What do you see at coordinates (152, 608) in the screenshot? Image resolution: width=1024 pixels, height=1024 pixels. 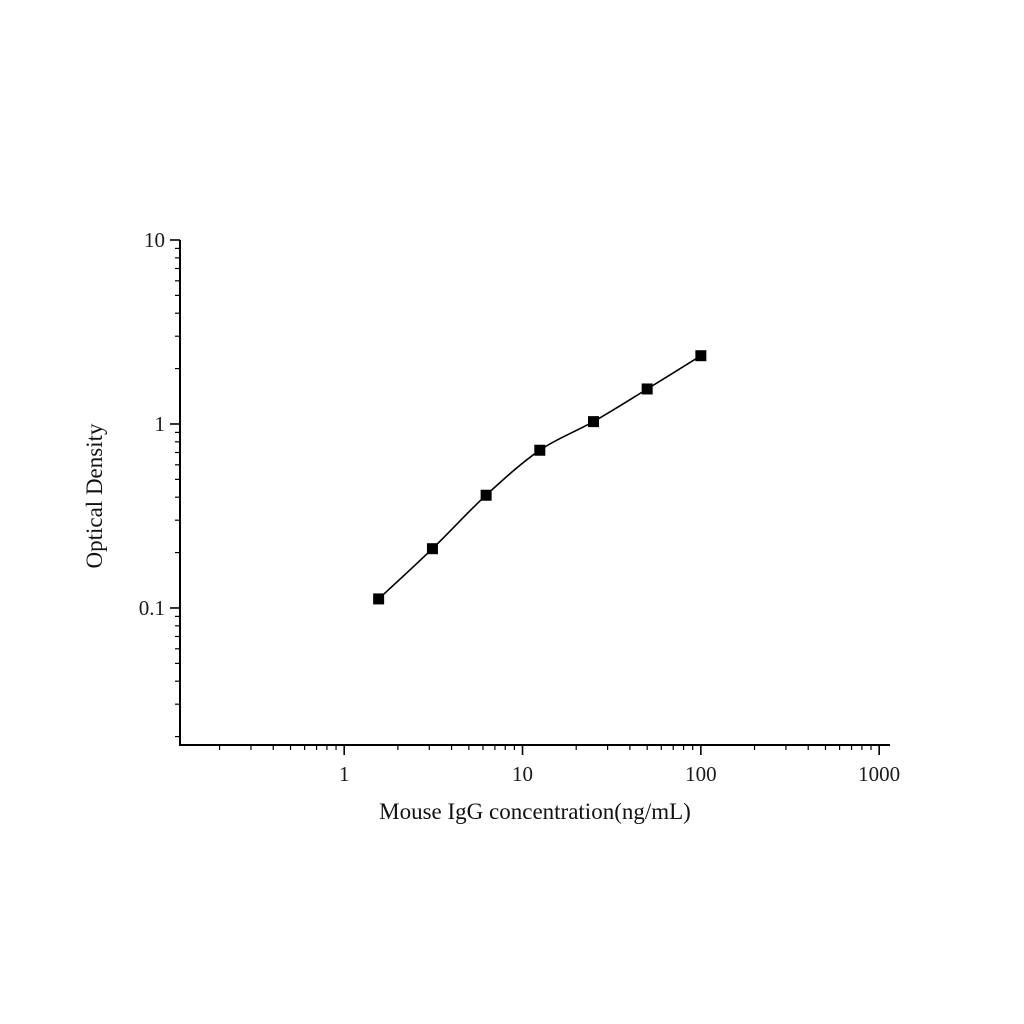 I see `svg-text: 0.1` at bounding box center [152, 608].